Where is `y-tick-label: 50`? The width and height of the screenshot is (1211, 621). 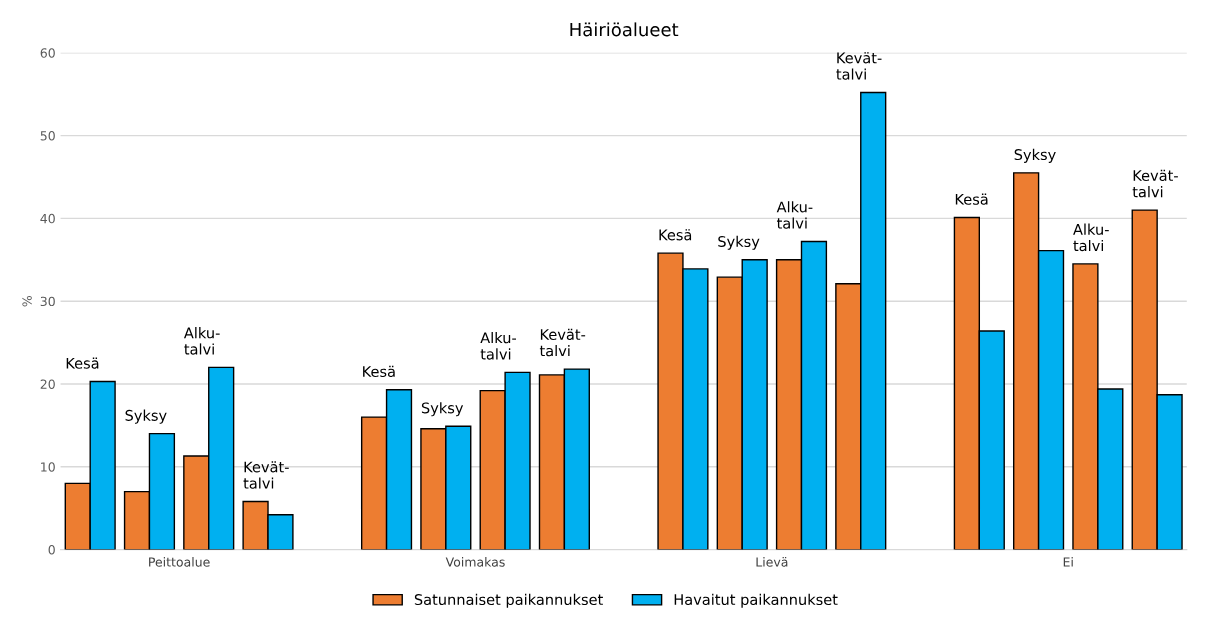
y-tick-label: 50 is located at coordinates (47, 136).